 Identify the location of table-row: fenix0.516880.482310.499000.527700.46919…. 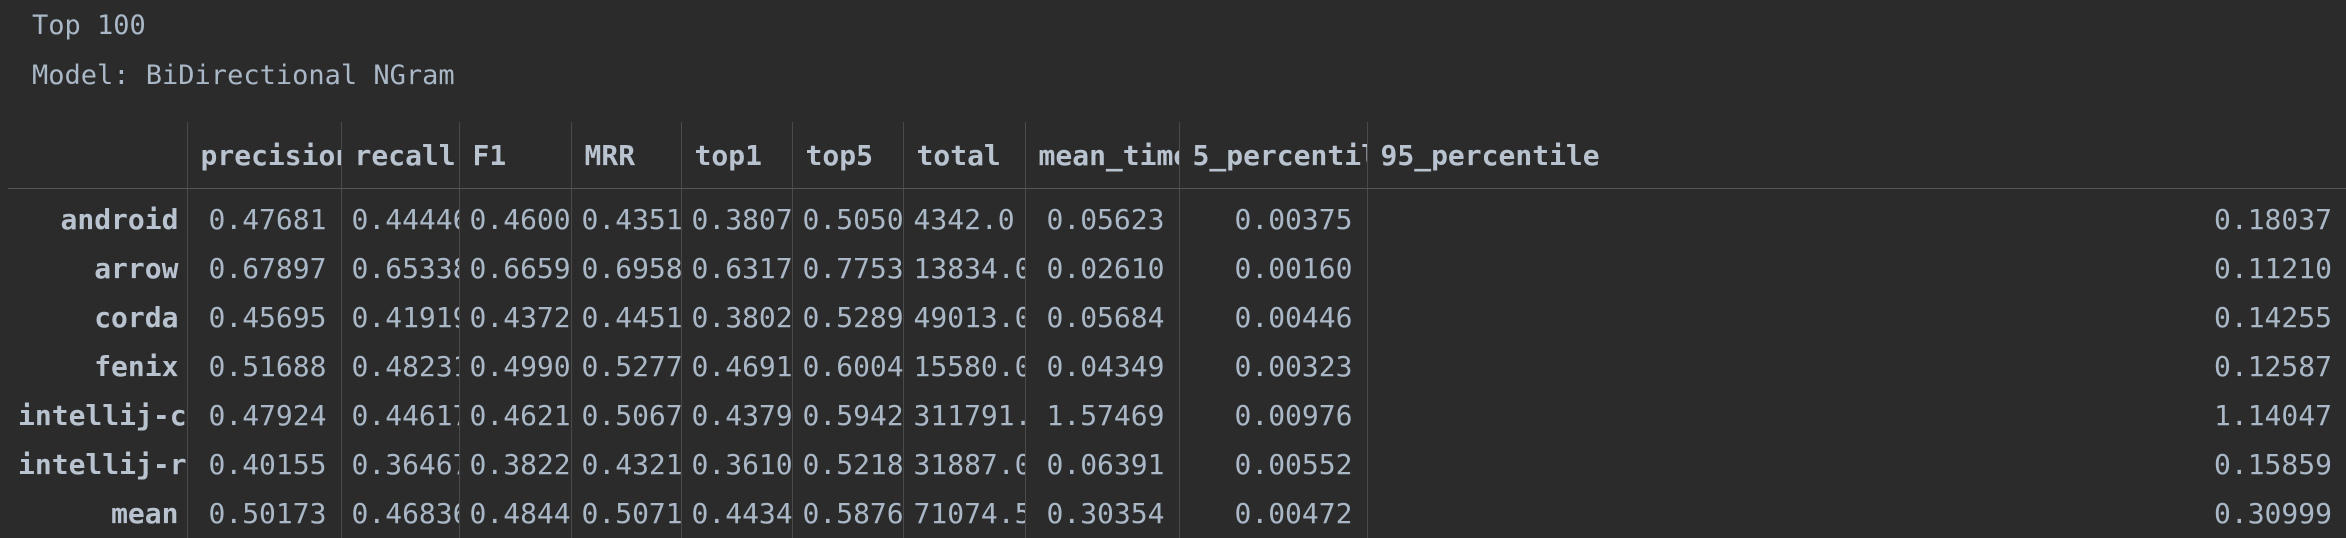
(1177, 366).